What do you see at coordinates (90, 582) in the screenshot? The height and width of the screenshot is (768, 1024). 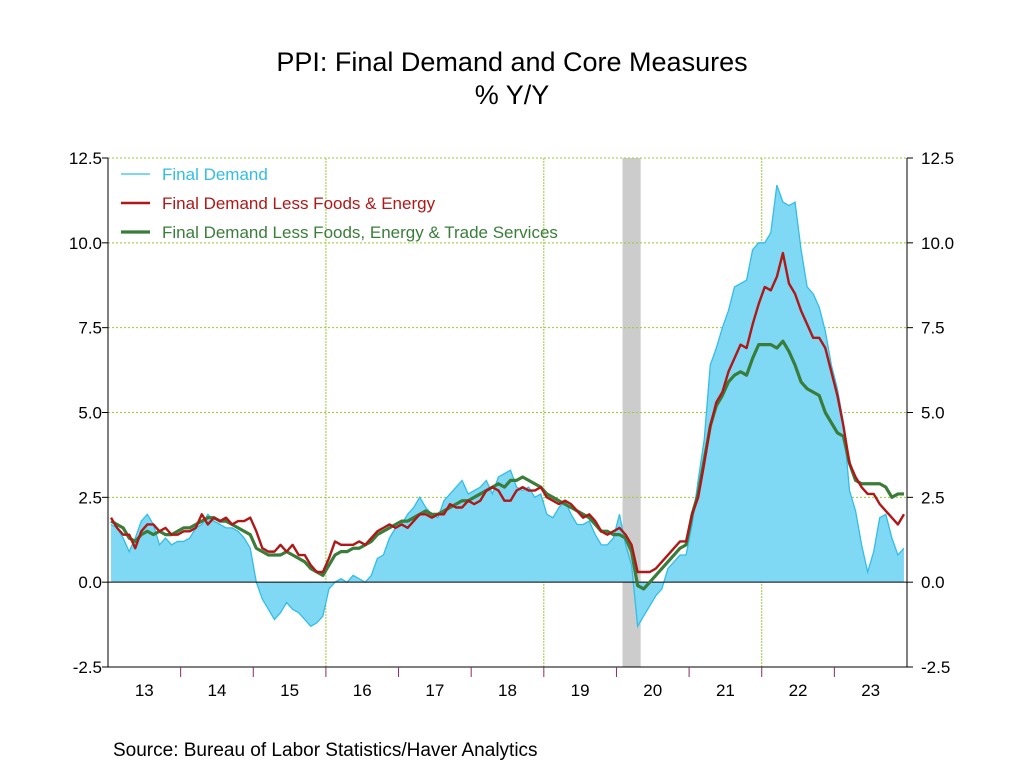 I see `y-tick-label-left: 0.0` at bounding box center [90, 582].